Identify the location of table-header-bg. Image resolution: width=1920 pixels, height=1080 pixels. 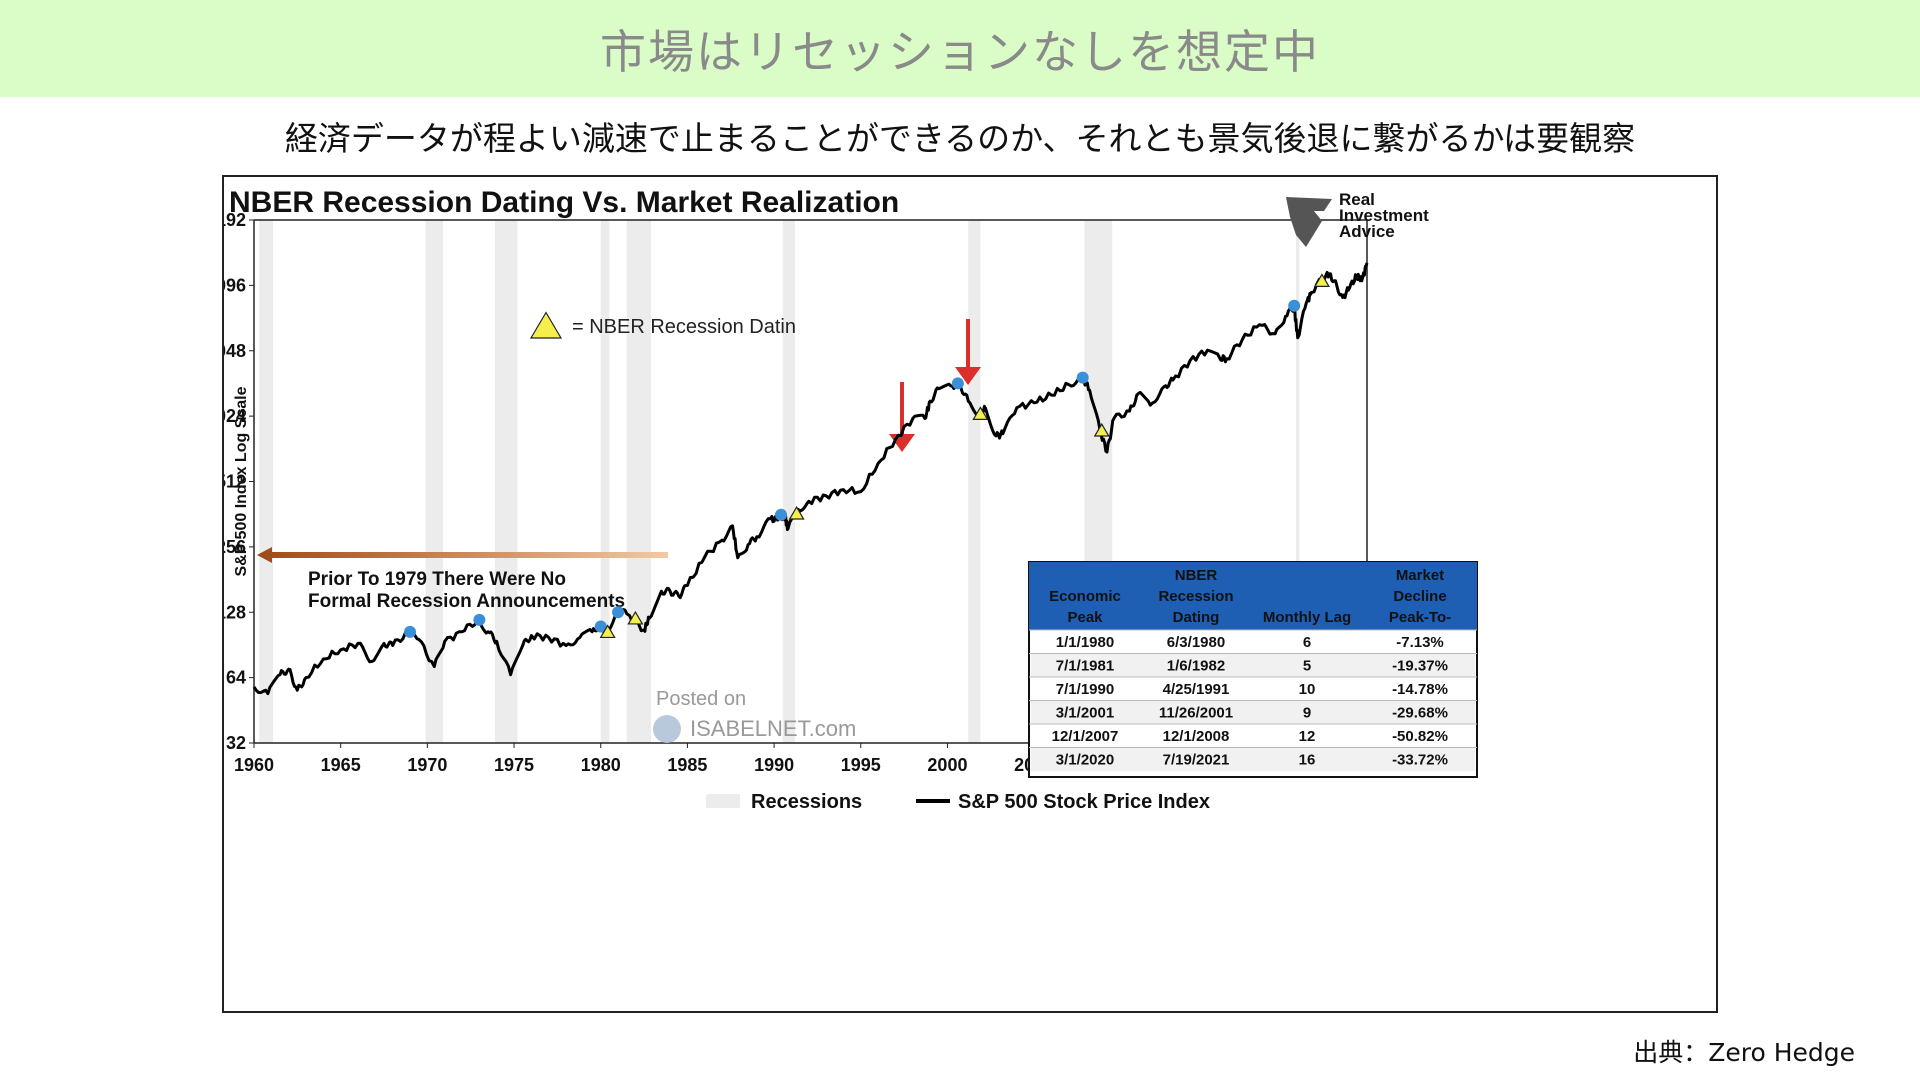
(1253, 596).